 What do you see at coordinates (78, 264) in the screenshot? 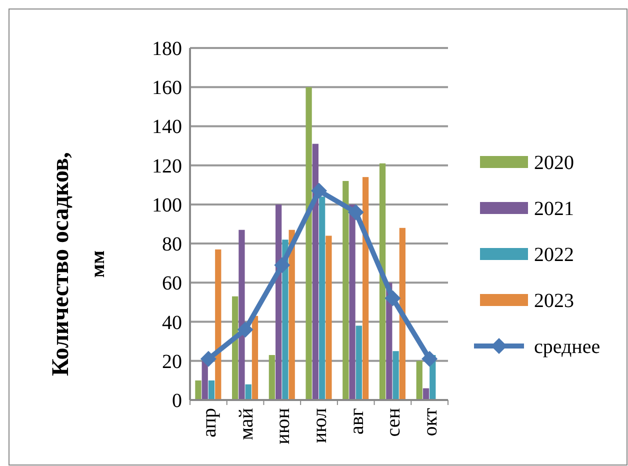
I see `y-axis-title: Количество осадков, мм` at bounding box center [78, 264].